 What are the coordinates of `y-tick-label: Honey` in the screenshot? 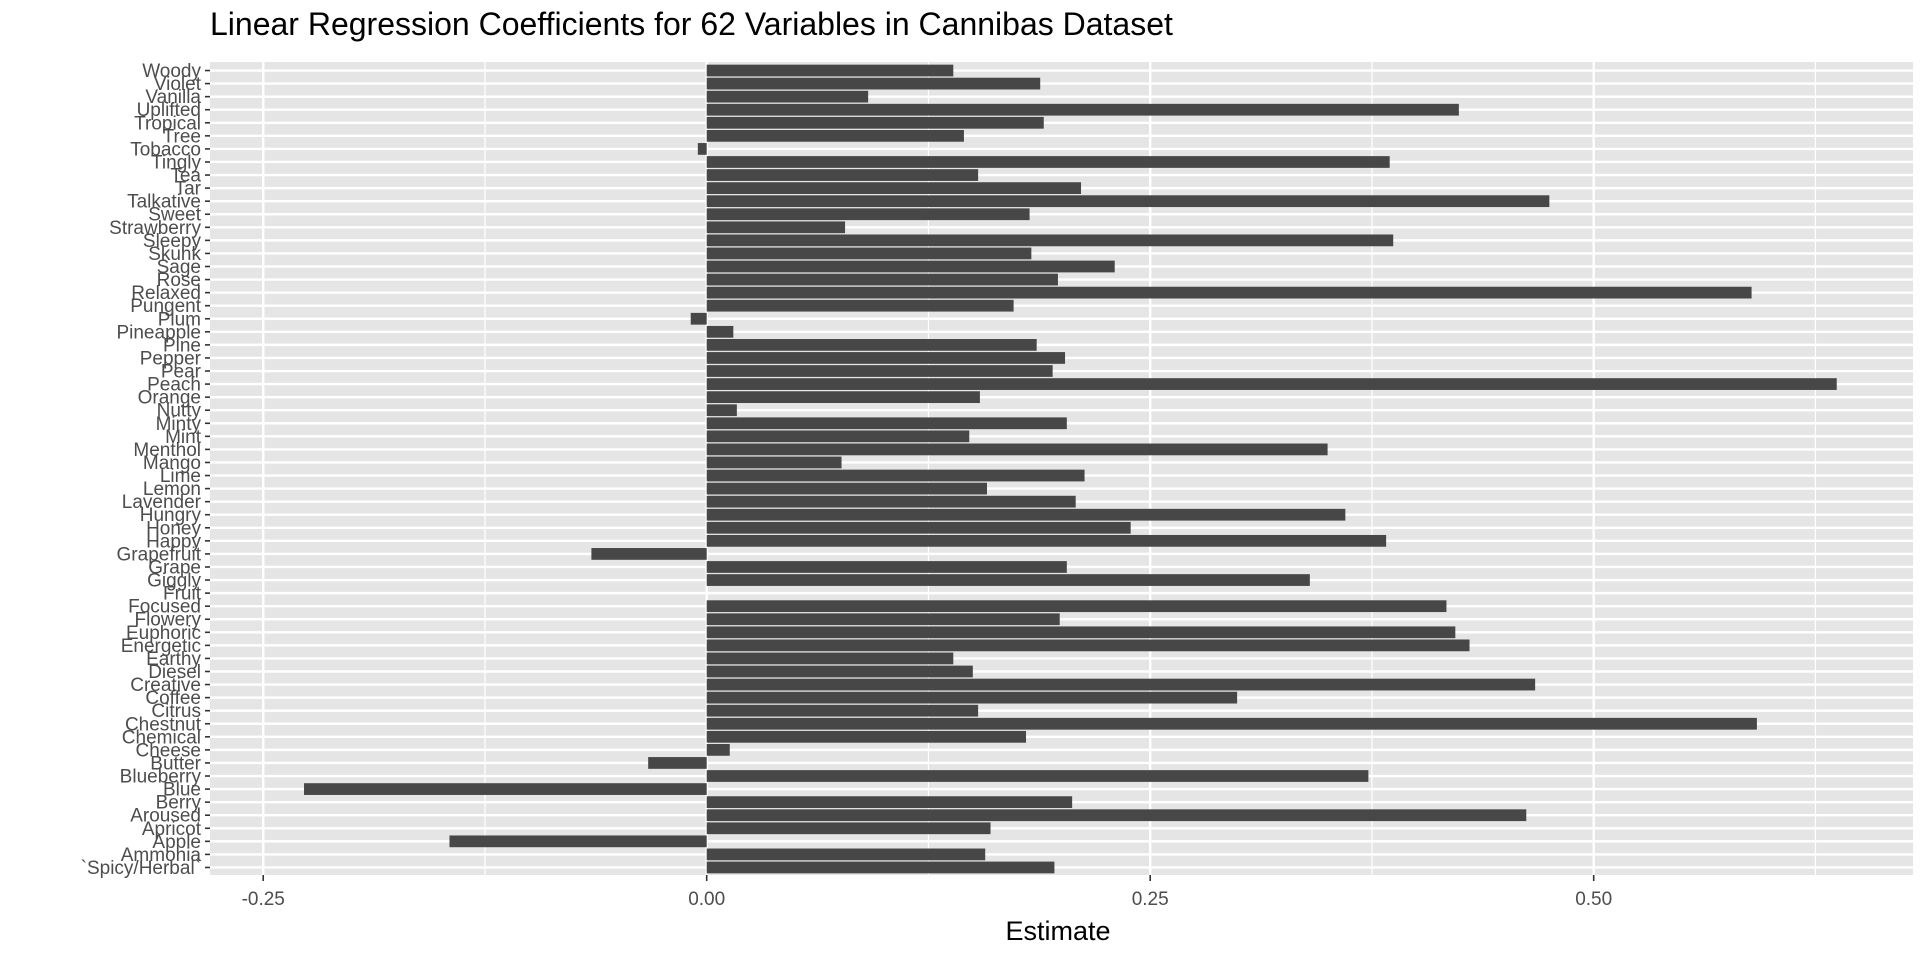 It's located at (173, 528).